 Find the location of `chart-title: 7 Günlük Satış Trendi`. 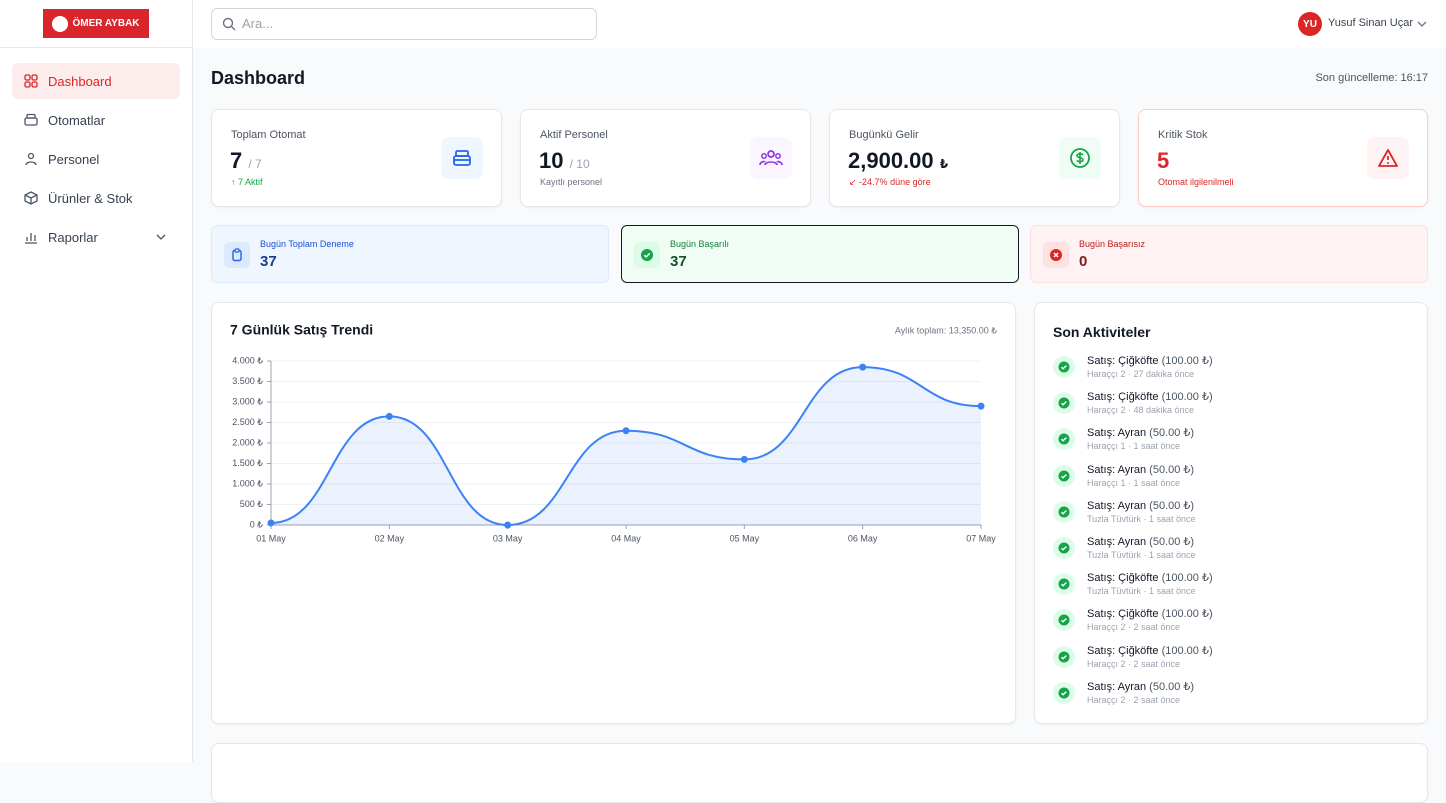

chart-title: 7 Günlük Satış Trendi is located at coordinates (301, 330).